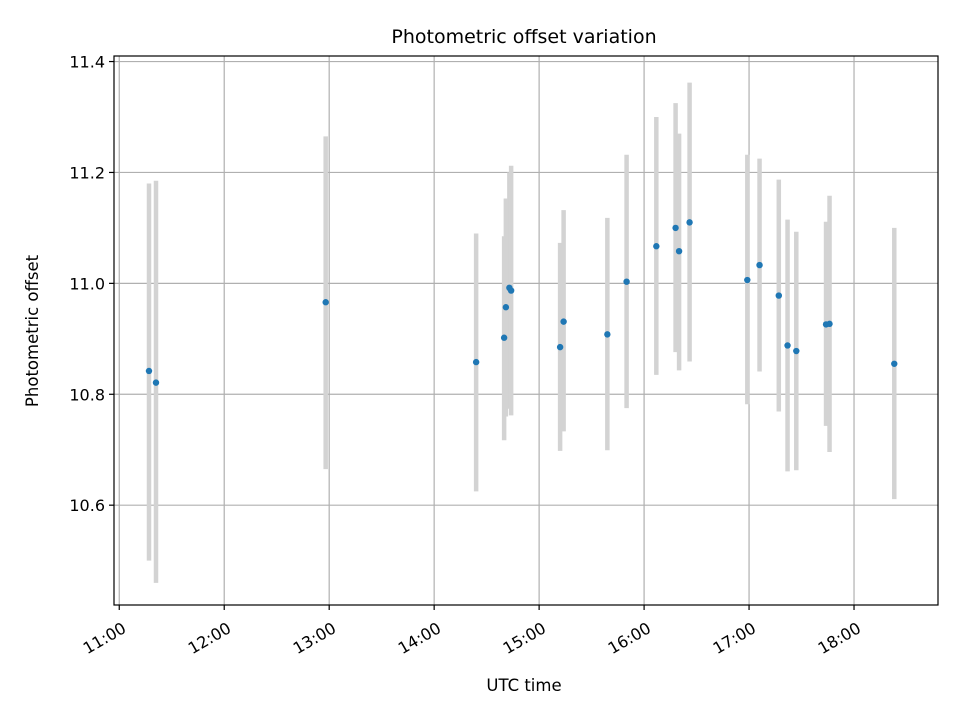 This screenshot has height=720, width=960. What do you see at coordinates (87, 283) in the screenshot?
I see `y-tick-label: 11.0` at bounding box center [87, 283].